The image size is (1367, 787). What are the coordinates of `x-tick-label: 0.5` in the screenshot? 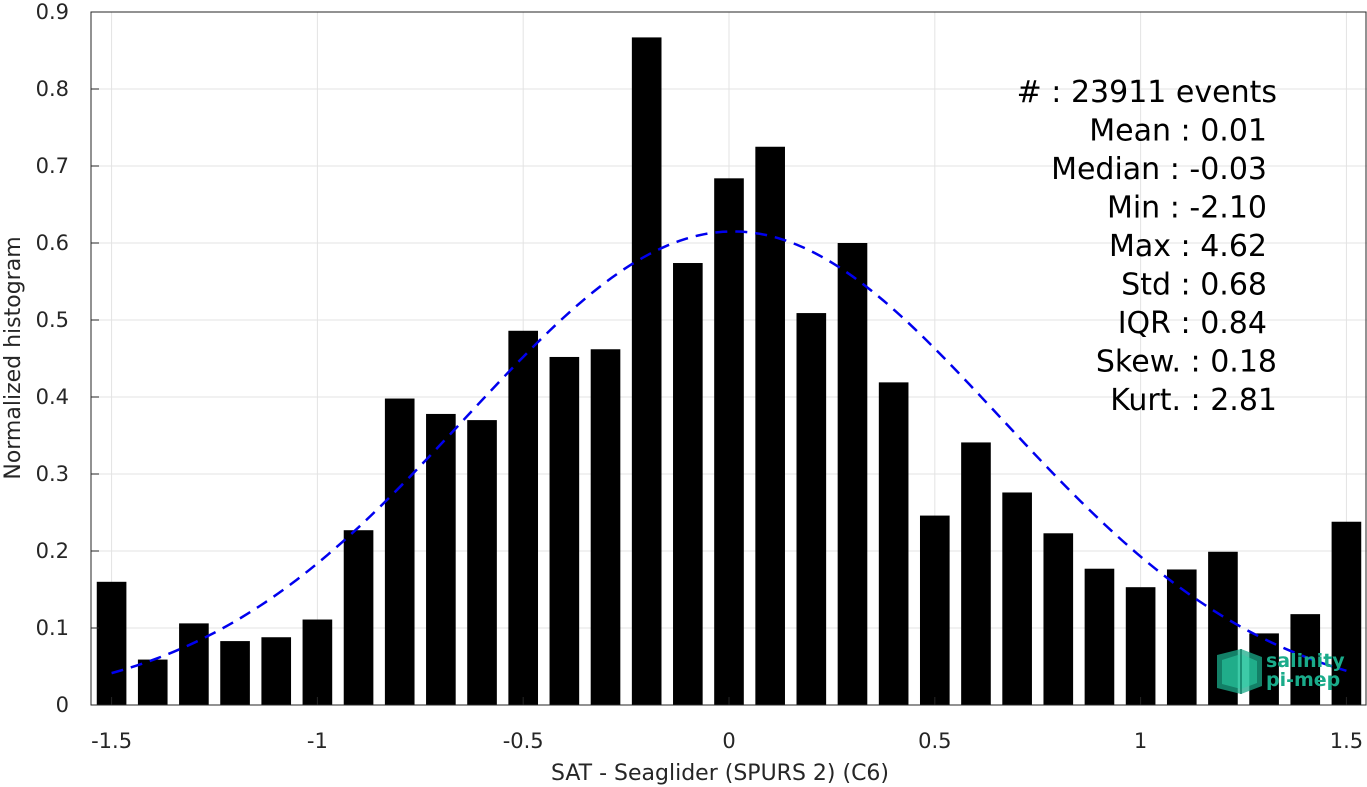 It's located at (934, 741).